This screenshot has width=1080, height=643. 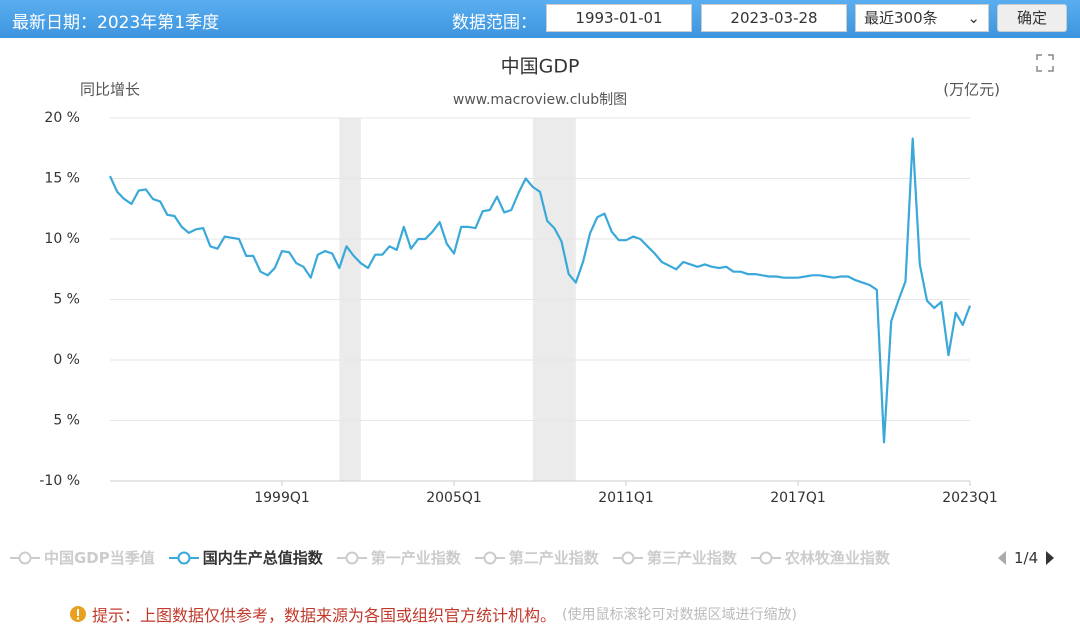 I want to click on legend-pager: 1/4, so click(x=1026, y=558).